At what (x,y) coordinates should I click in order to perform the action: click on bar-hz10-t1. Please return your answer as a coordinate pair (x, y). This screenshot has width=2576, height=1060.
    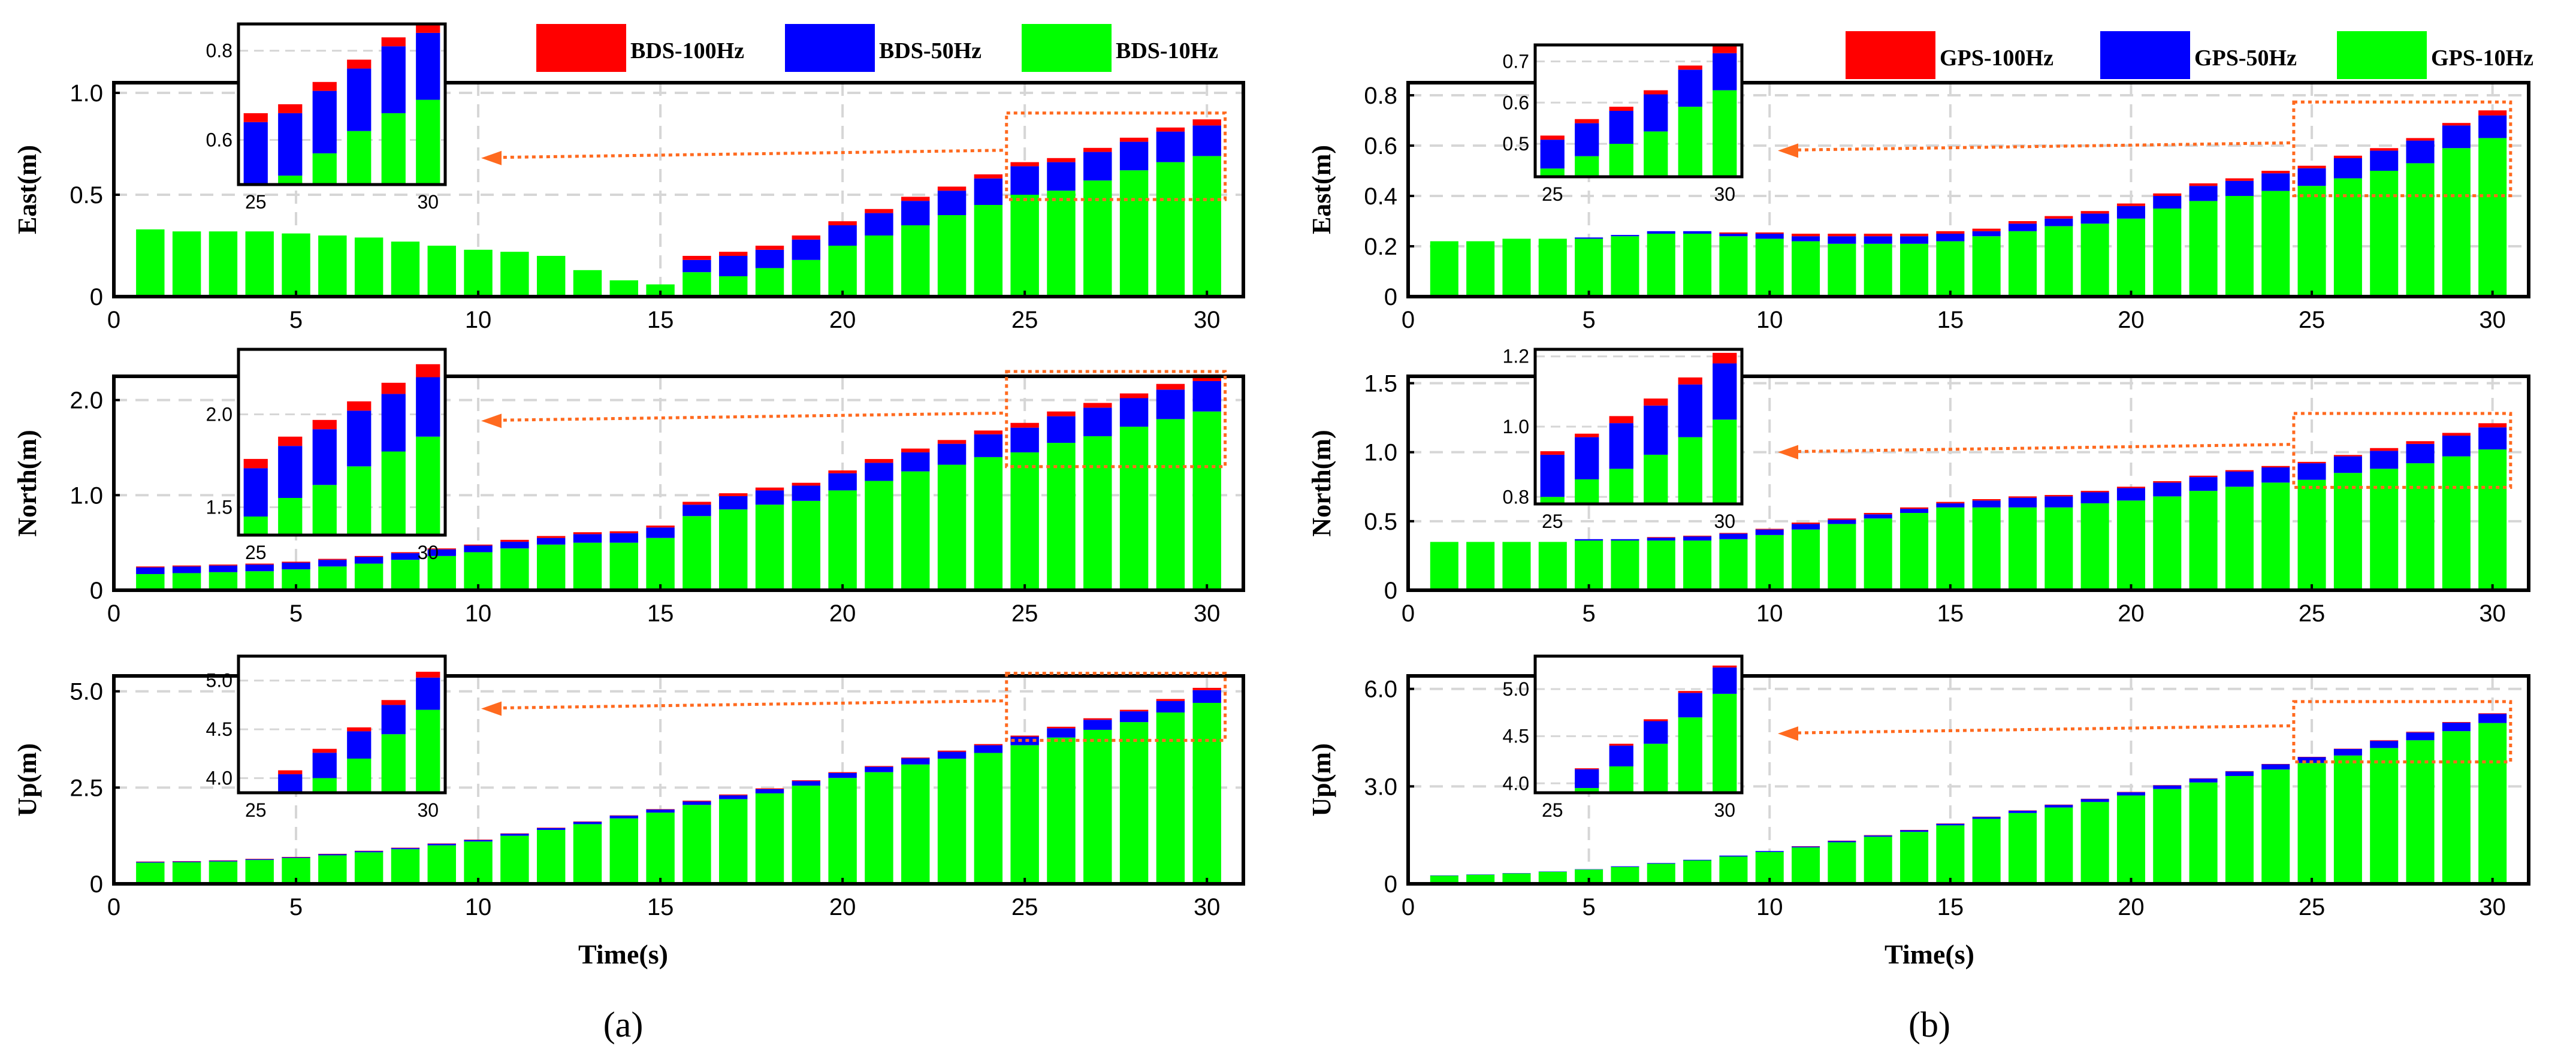
    Looking at the image, I should click on (151, 582).